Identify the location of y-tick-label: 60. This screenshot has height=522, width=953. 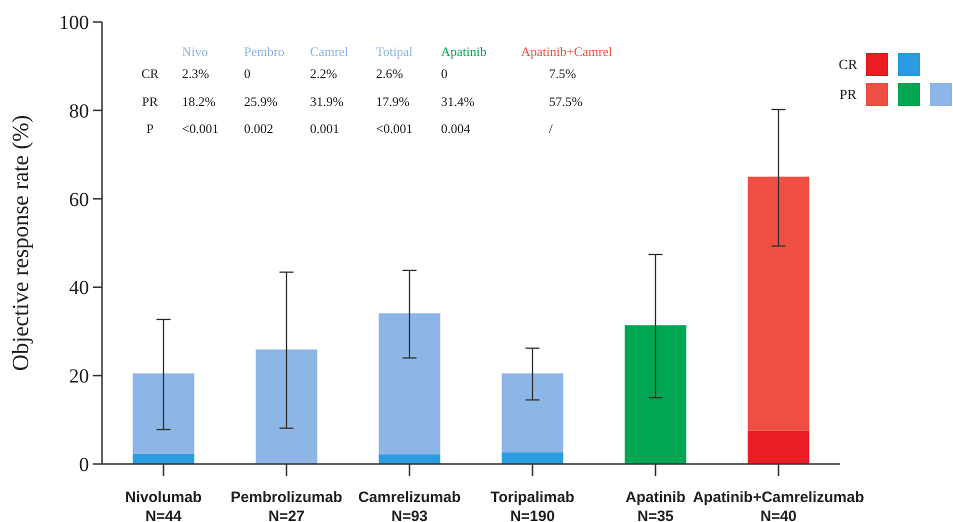
(79, 199).